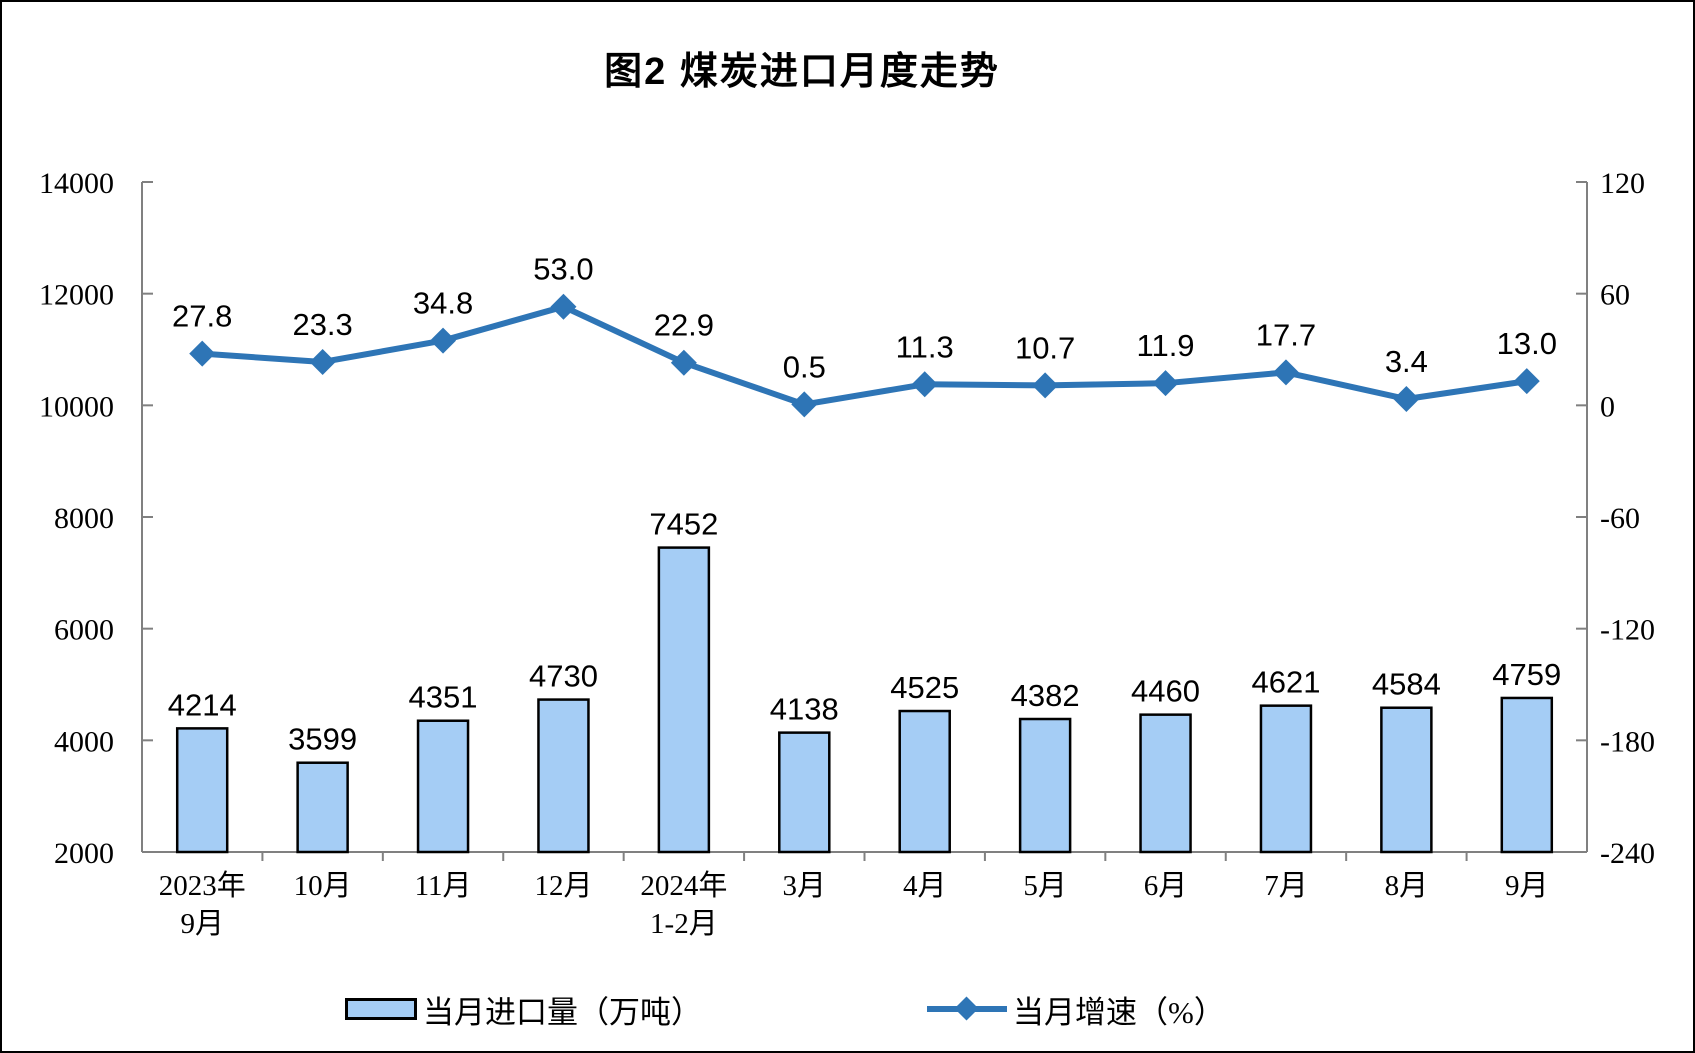  Describe the element at coordinates (1620, 518) in the screenshot. I see `y-axis-right-tick-label: -60` at that location.